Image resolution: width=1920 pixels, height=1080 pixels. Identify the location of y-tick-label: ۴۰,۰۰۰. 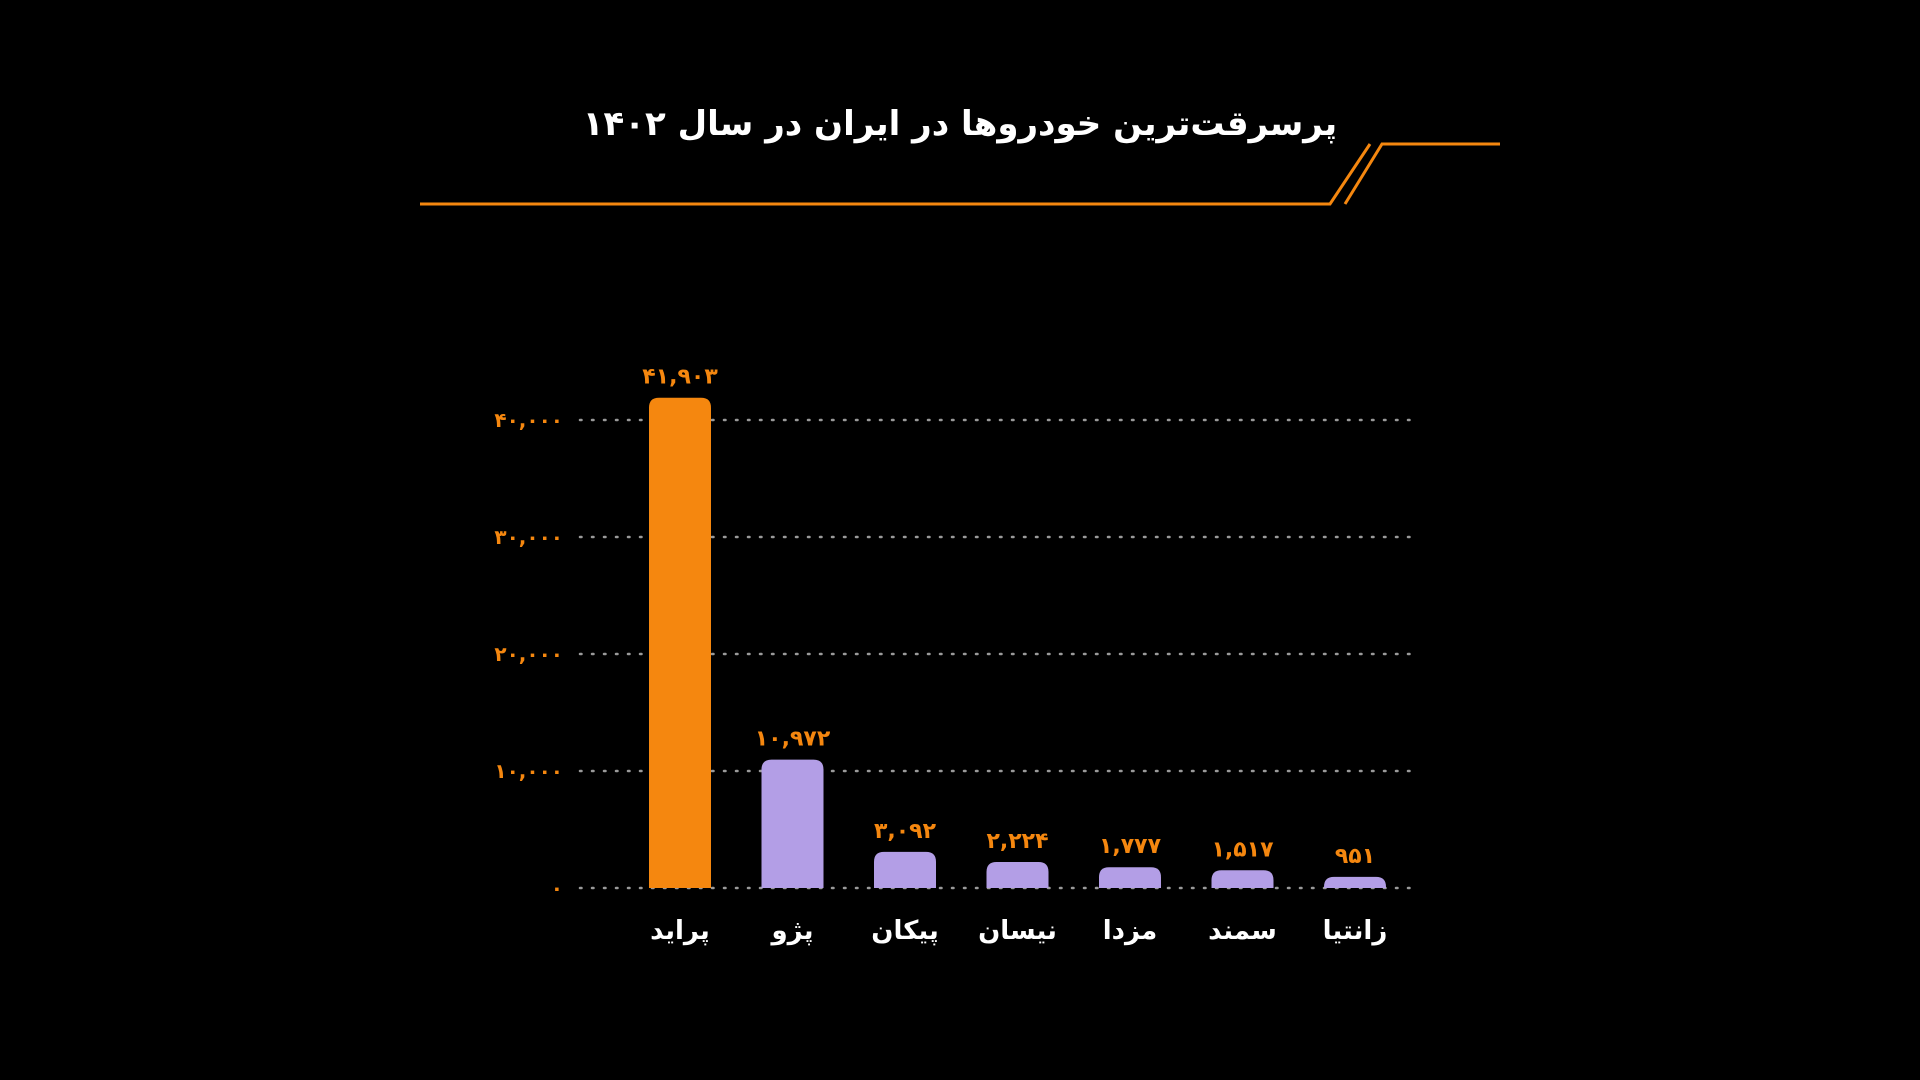
(528, 420).